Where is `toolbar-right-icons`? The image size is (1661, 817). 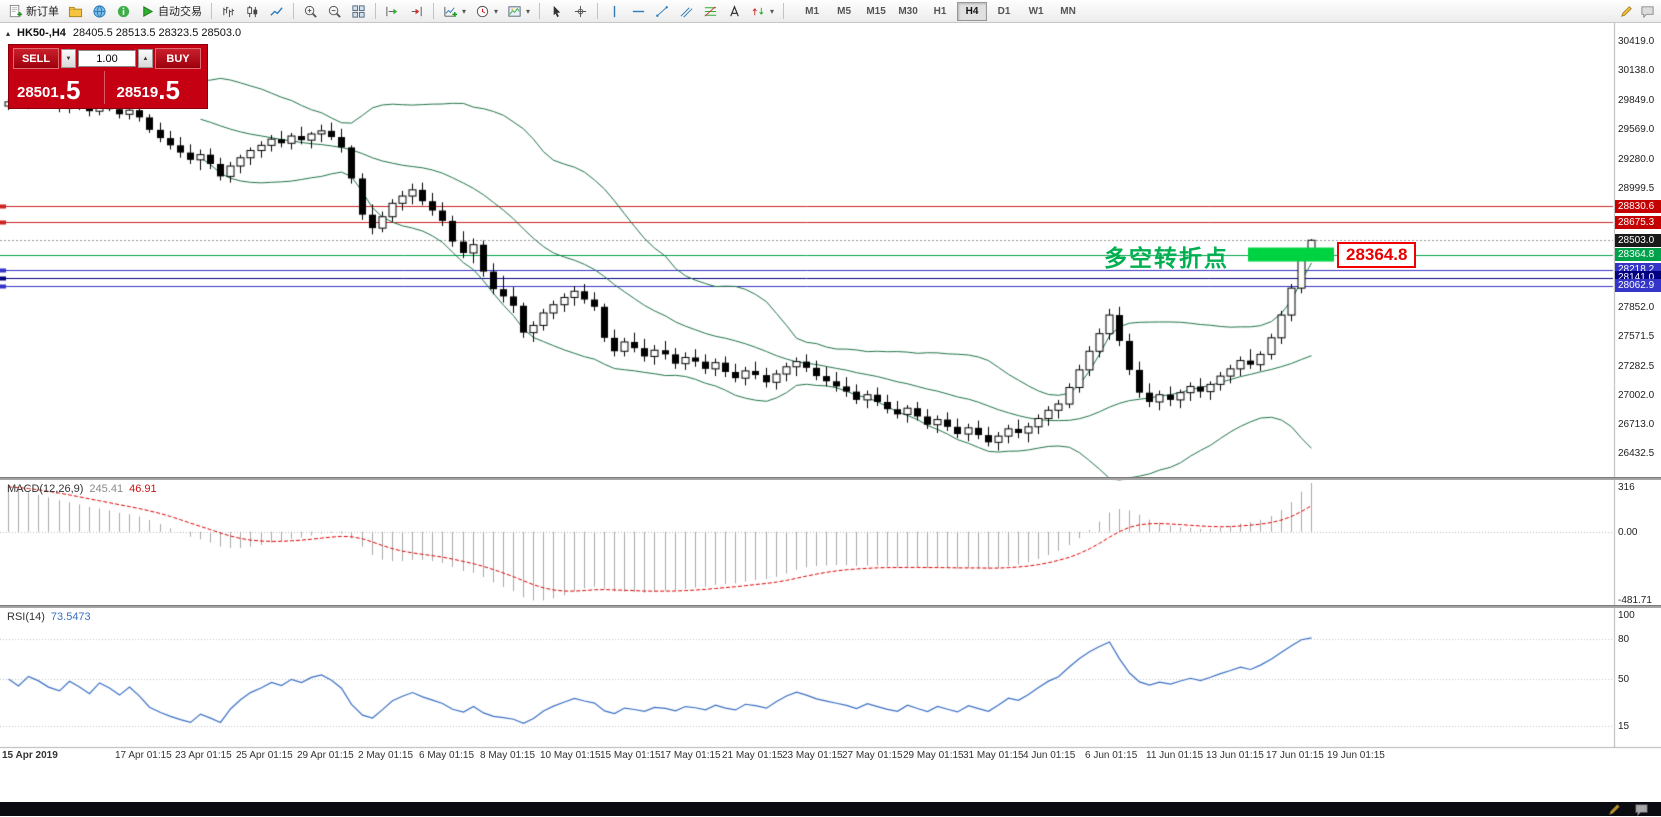 toolbar-right-icons is located at coordinates (1638, 11).